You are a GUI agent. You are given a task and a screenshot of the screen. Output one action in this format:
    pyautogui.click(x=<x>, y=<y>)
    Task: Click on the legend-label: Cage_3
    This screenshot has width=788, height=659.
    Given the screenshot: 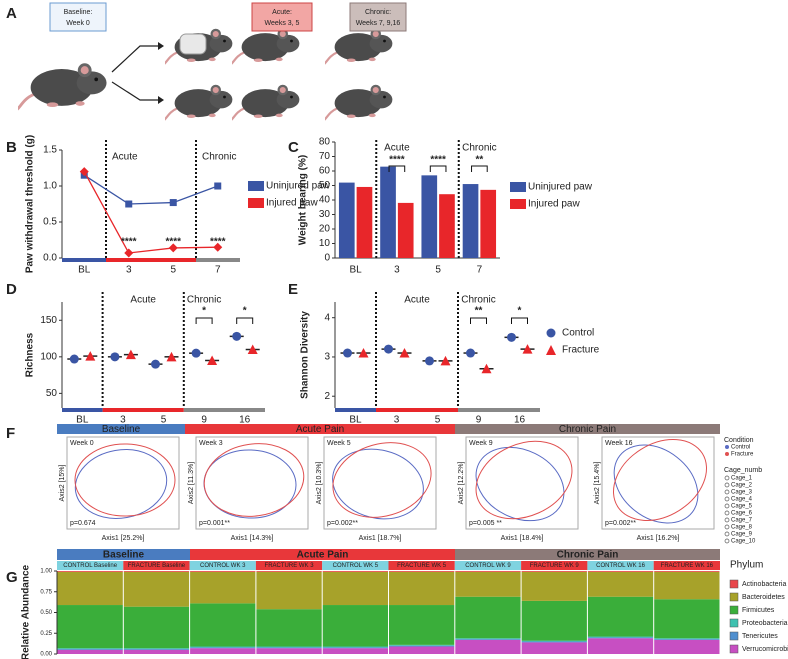 What is the action you would take?
    pyautogui.click(x=742, y=493)
    